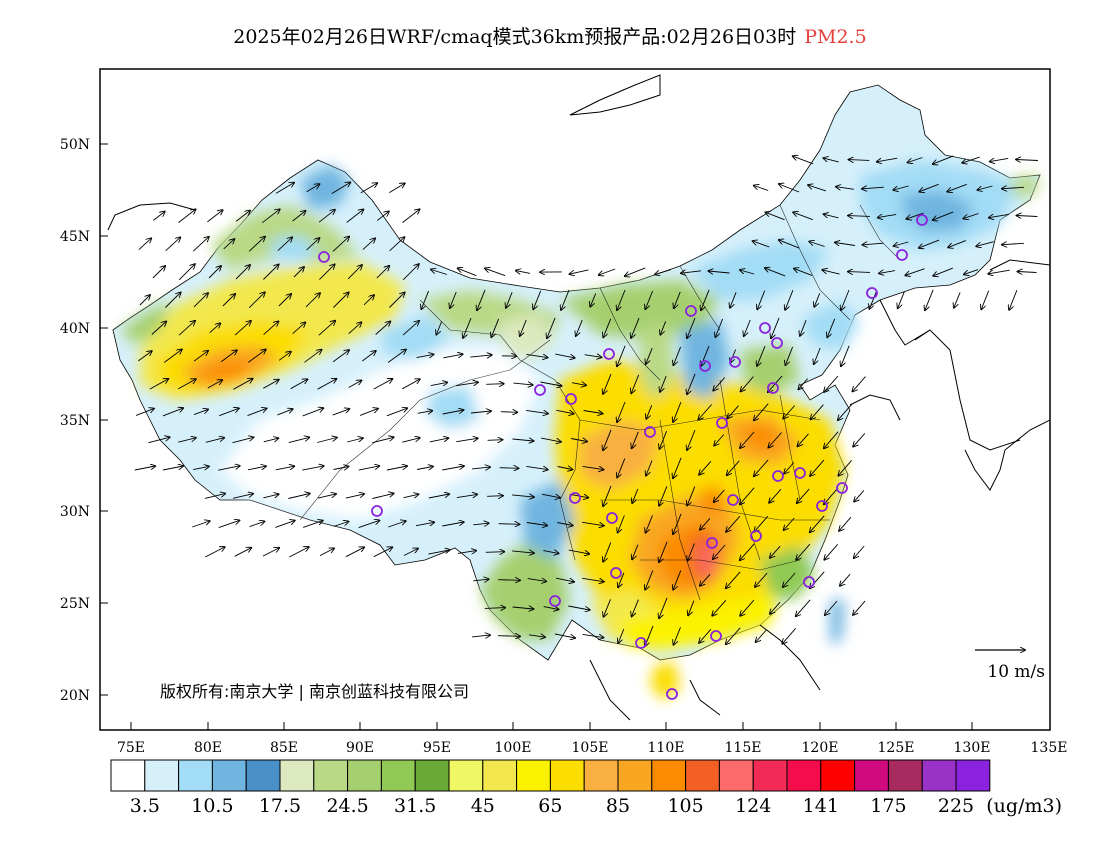  What do you see at coordinates (972, 748) in the screenshot?
I see `lon-label: 130E` at bounding box center [972, 748].